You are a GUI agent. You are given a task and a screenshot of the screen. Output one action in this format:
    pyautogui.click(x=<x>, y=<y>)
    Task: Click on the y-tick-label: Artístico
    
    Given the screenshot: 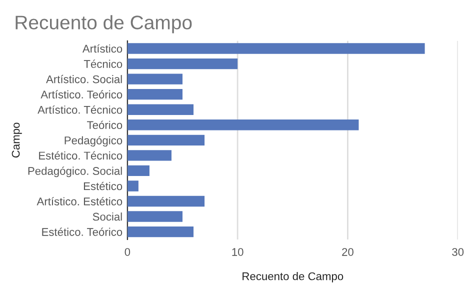 What is the action you would take?
    pyautogui.click(x=102, y=48)
    